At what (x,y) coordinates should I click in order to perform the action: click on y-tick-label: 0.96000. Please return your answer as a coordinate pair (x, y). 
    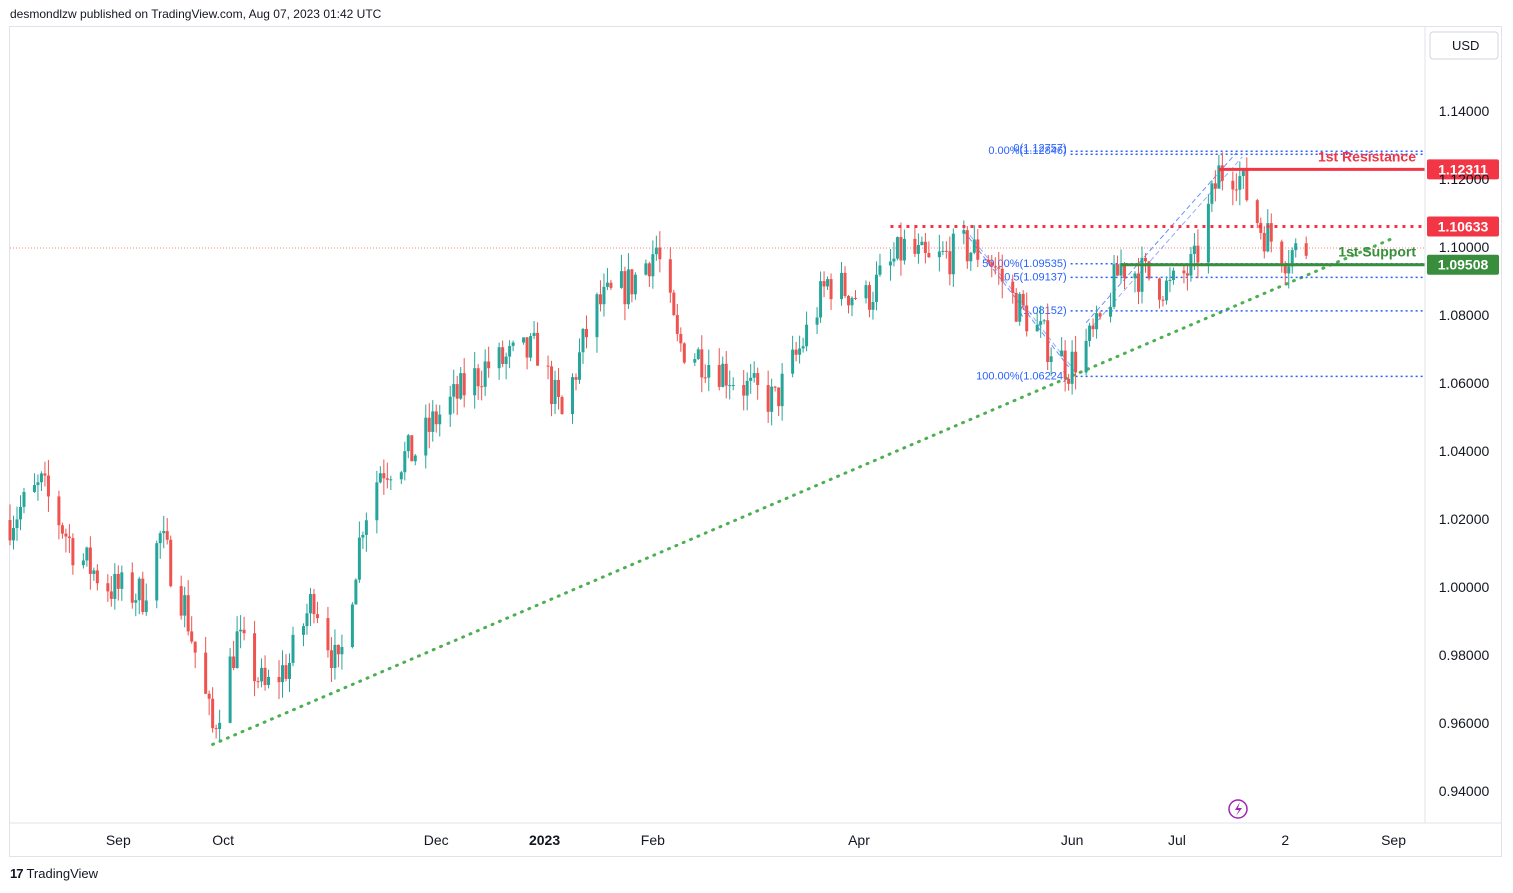
    Looking at the image, I should click on (1464, 723).